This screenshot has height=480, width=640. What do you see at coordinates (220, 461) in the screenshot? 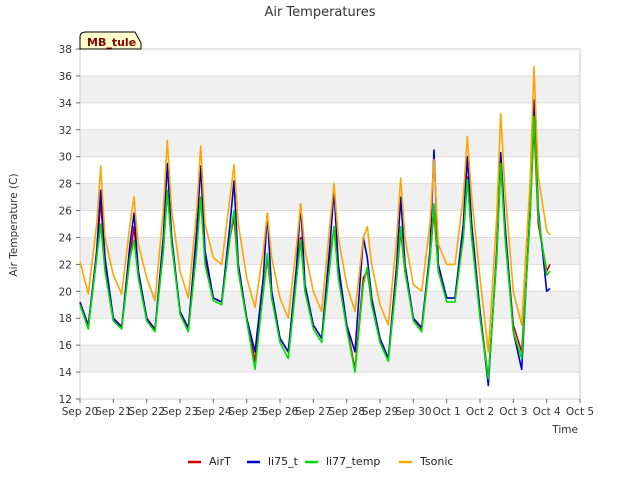
I see `legend-label-airt: AirT` at bounding box center [220, 461].